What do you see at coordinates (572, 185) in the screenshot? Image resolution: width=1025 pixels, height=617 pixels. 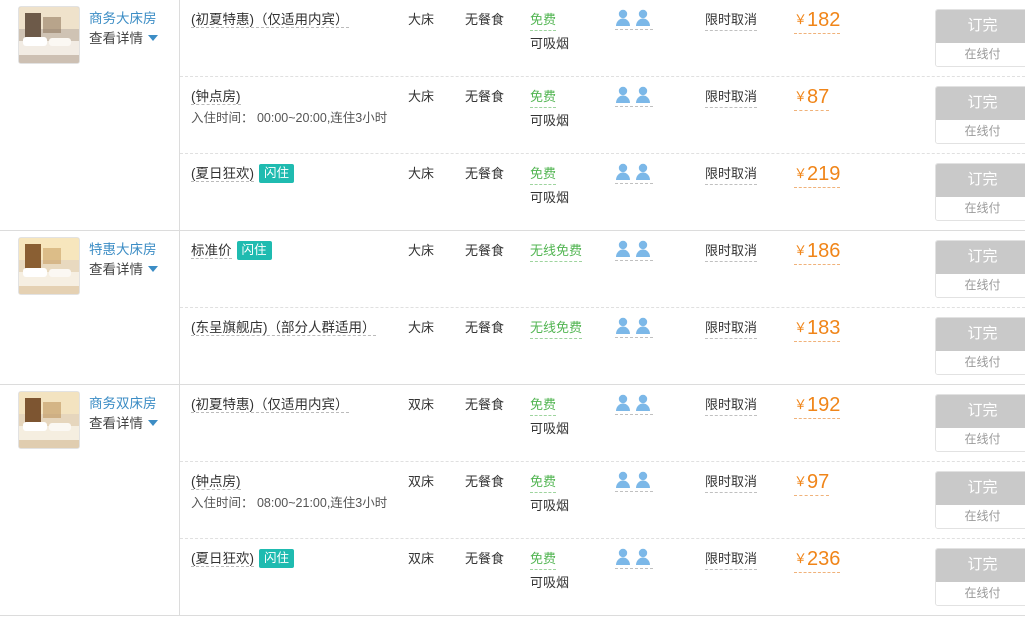 I see `network-cell: 免费 可吸烟` at bounding box center [572, 185].